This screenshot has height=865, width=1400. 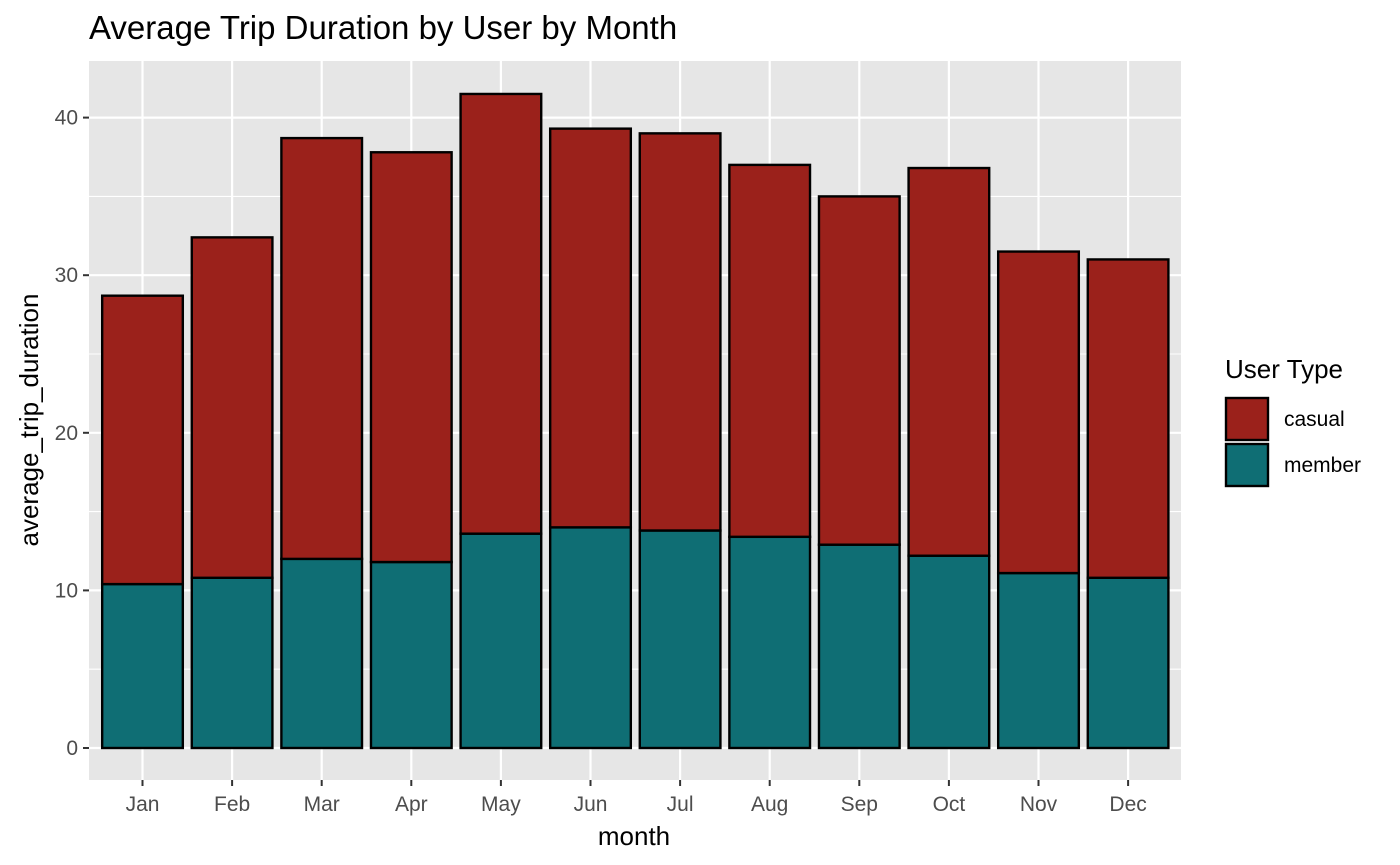 I want to click on legend-title: User Type, so click(x=1284, y=369).